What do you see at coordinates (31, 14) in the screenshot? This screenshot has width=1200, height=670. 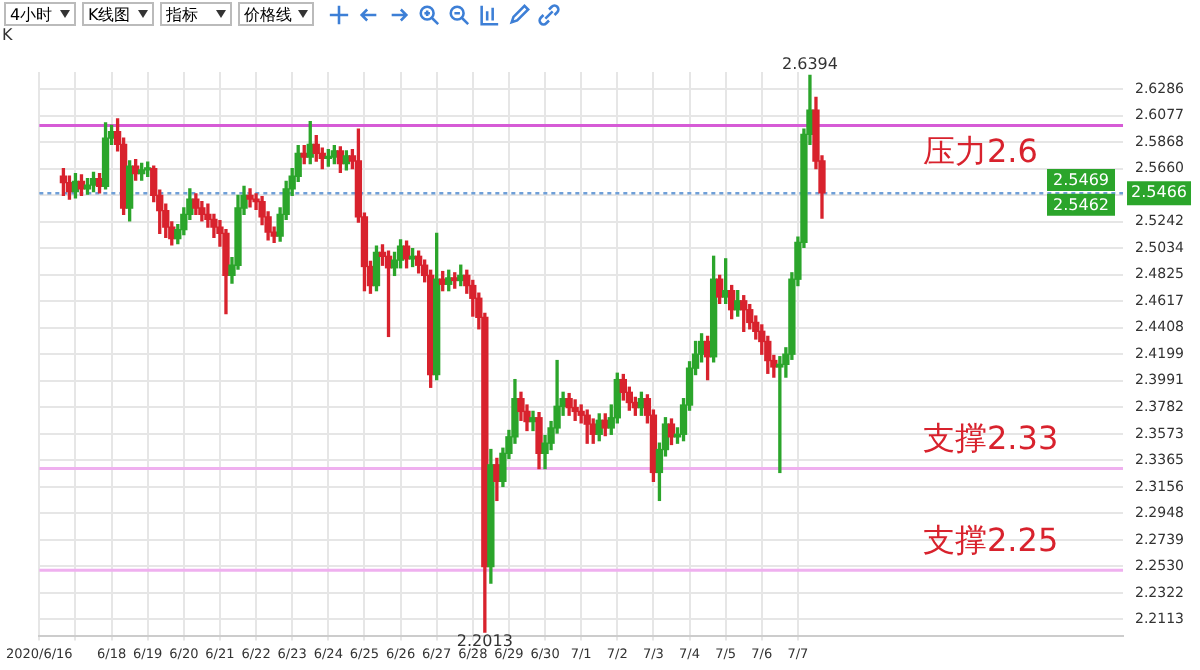 I see `text: 4小时` at bounding box center [31, 14].